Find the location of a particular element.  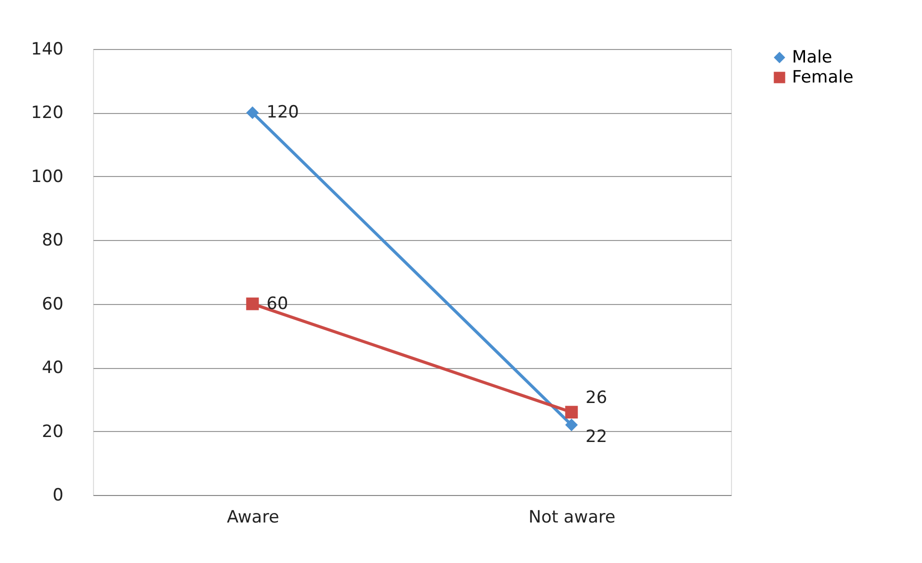

y-tick-label: 20 is located at coordinates (53, 432).